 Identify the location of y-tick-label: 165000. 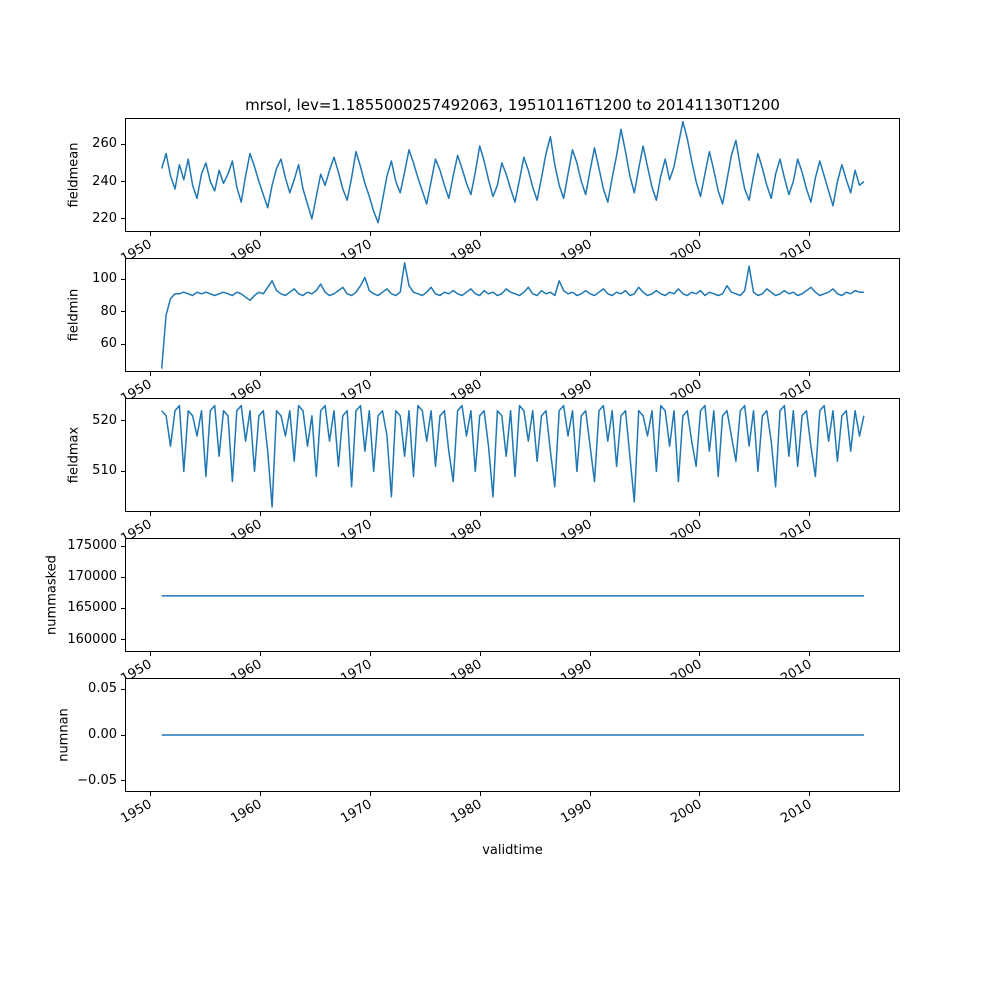
(92, 608).